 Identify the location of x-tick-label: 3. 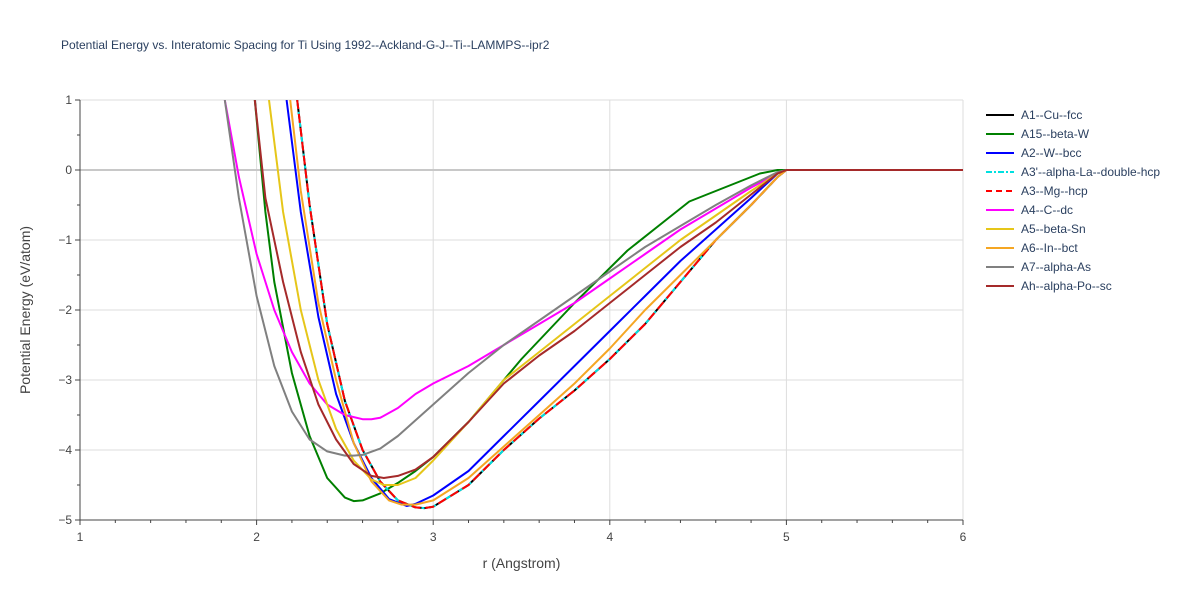
(433, 537).